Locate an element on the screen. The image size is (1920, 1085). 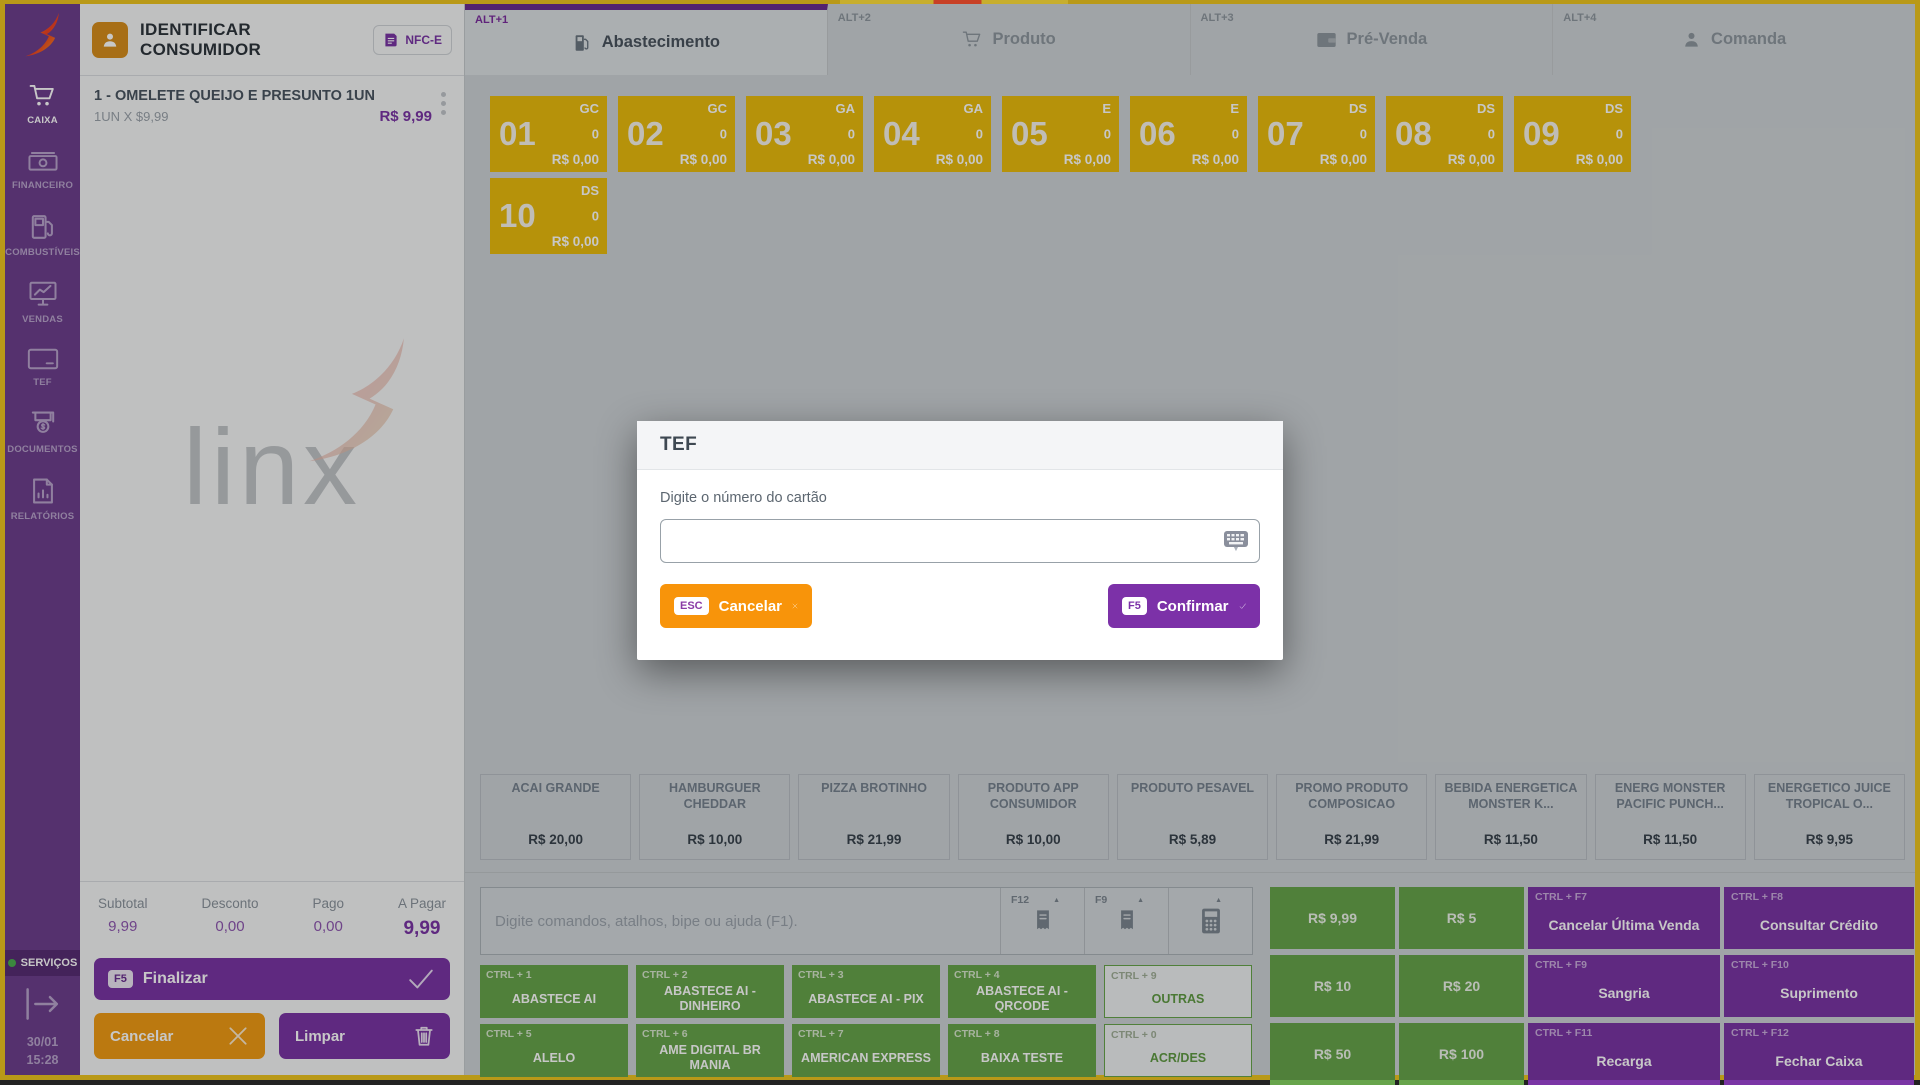
card-number-input is located at coordinates (947, 541).